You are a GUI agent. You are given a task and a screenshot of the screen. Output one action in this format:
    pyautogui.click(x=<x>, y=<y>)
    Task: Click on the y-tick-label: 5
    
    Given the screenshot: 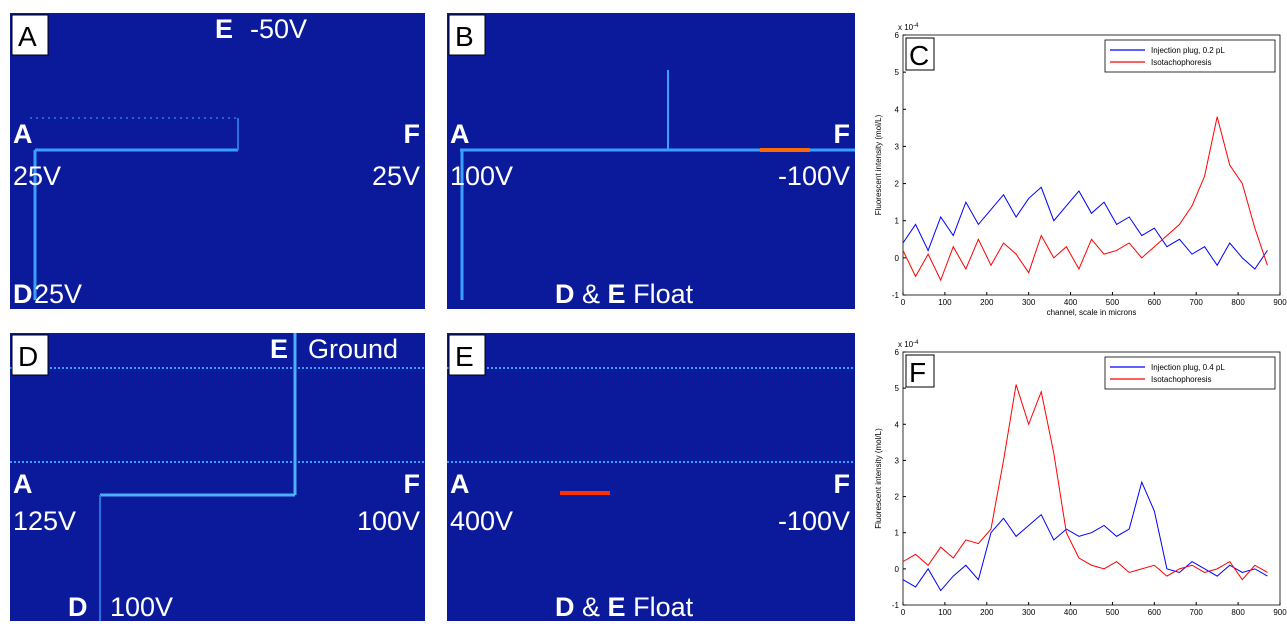 What is the action you would take?
    pyautogui.click(x=897, y=72)
    